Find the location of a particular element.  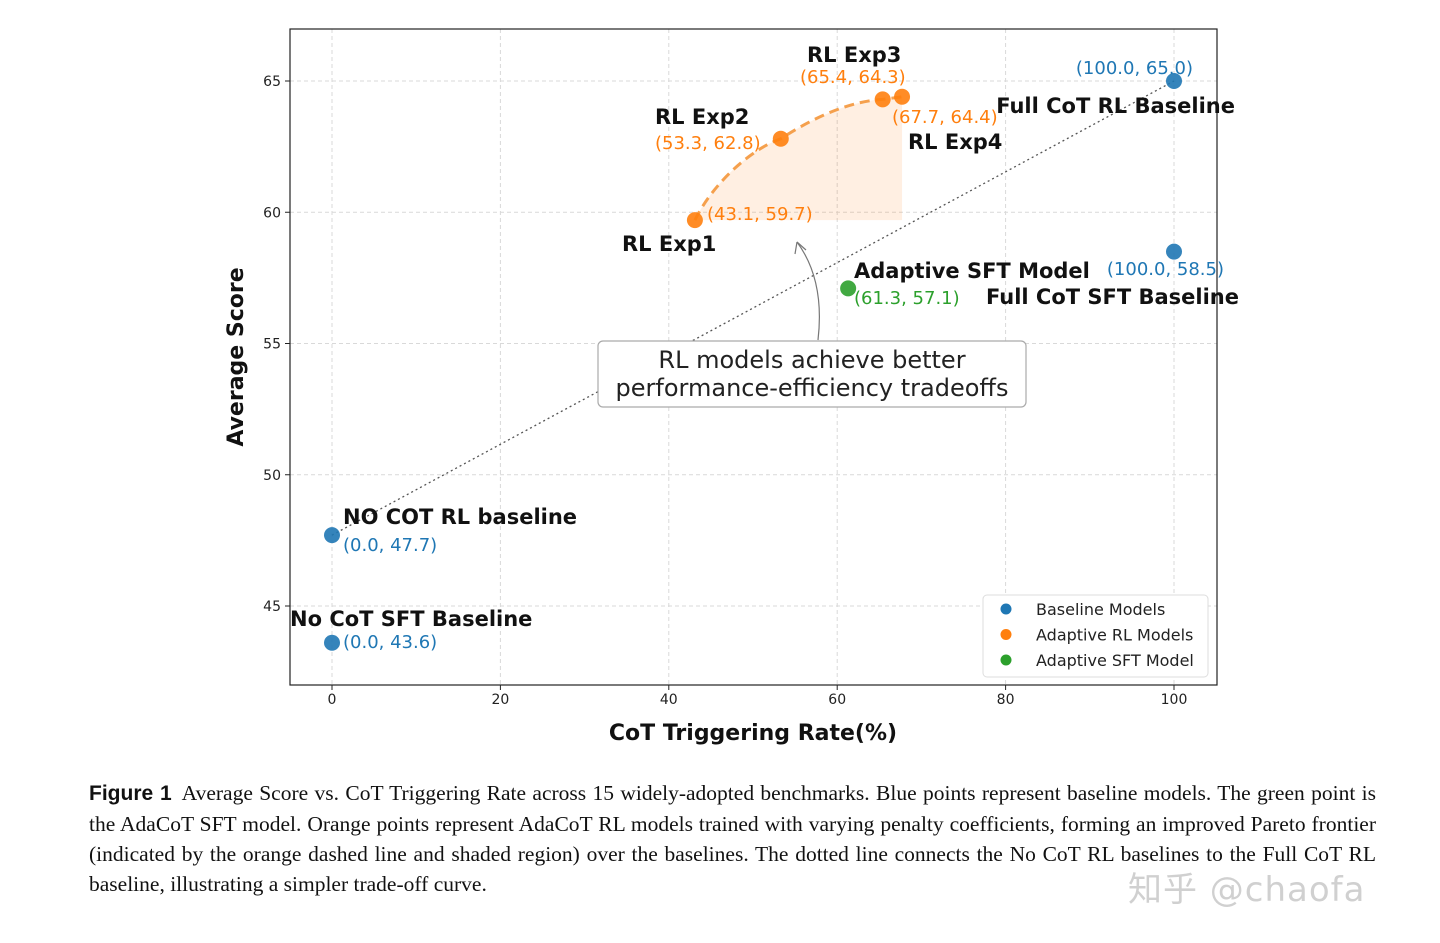

watermark: 知乎 @chaofa is located at coordinates (1247, 890).